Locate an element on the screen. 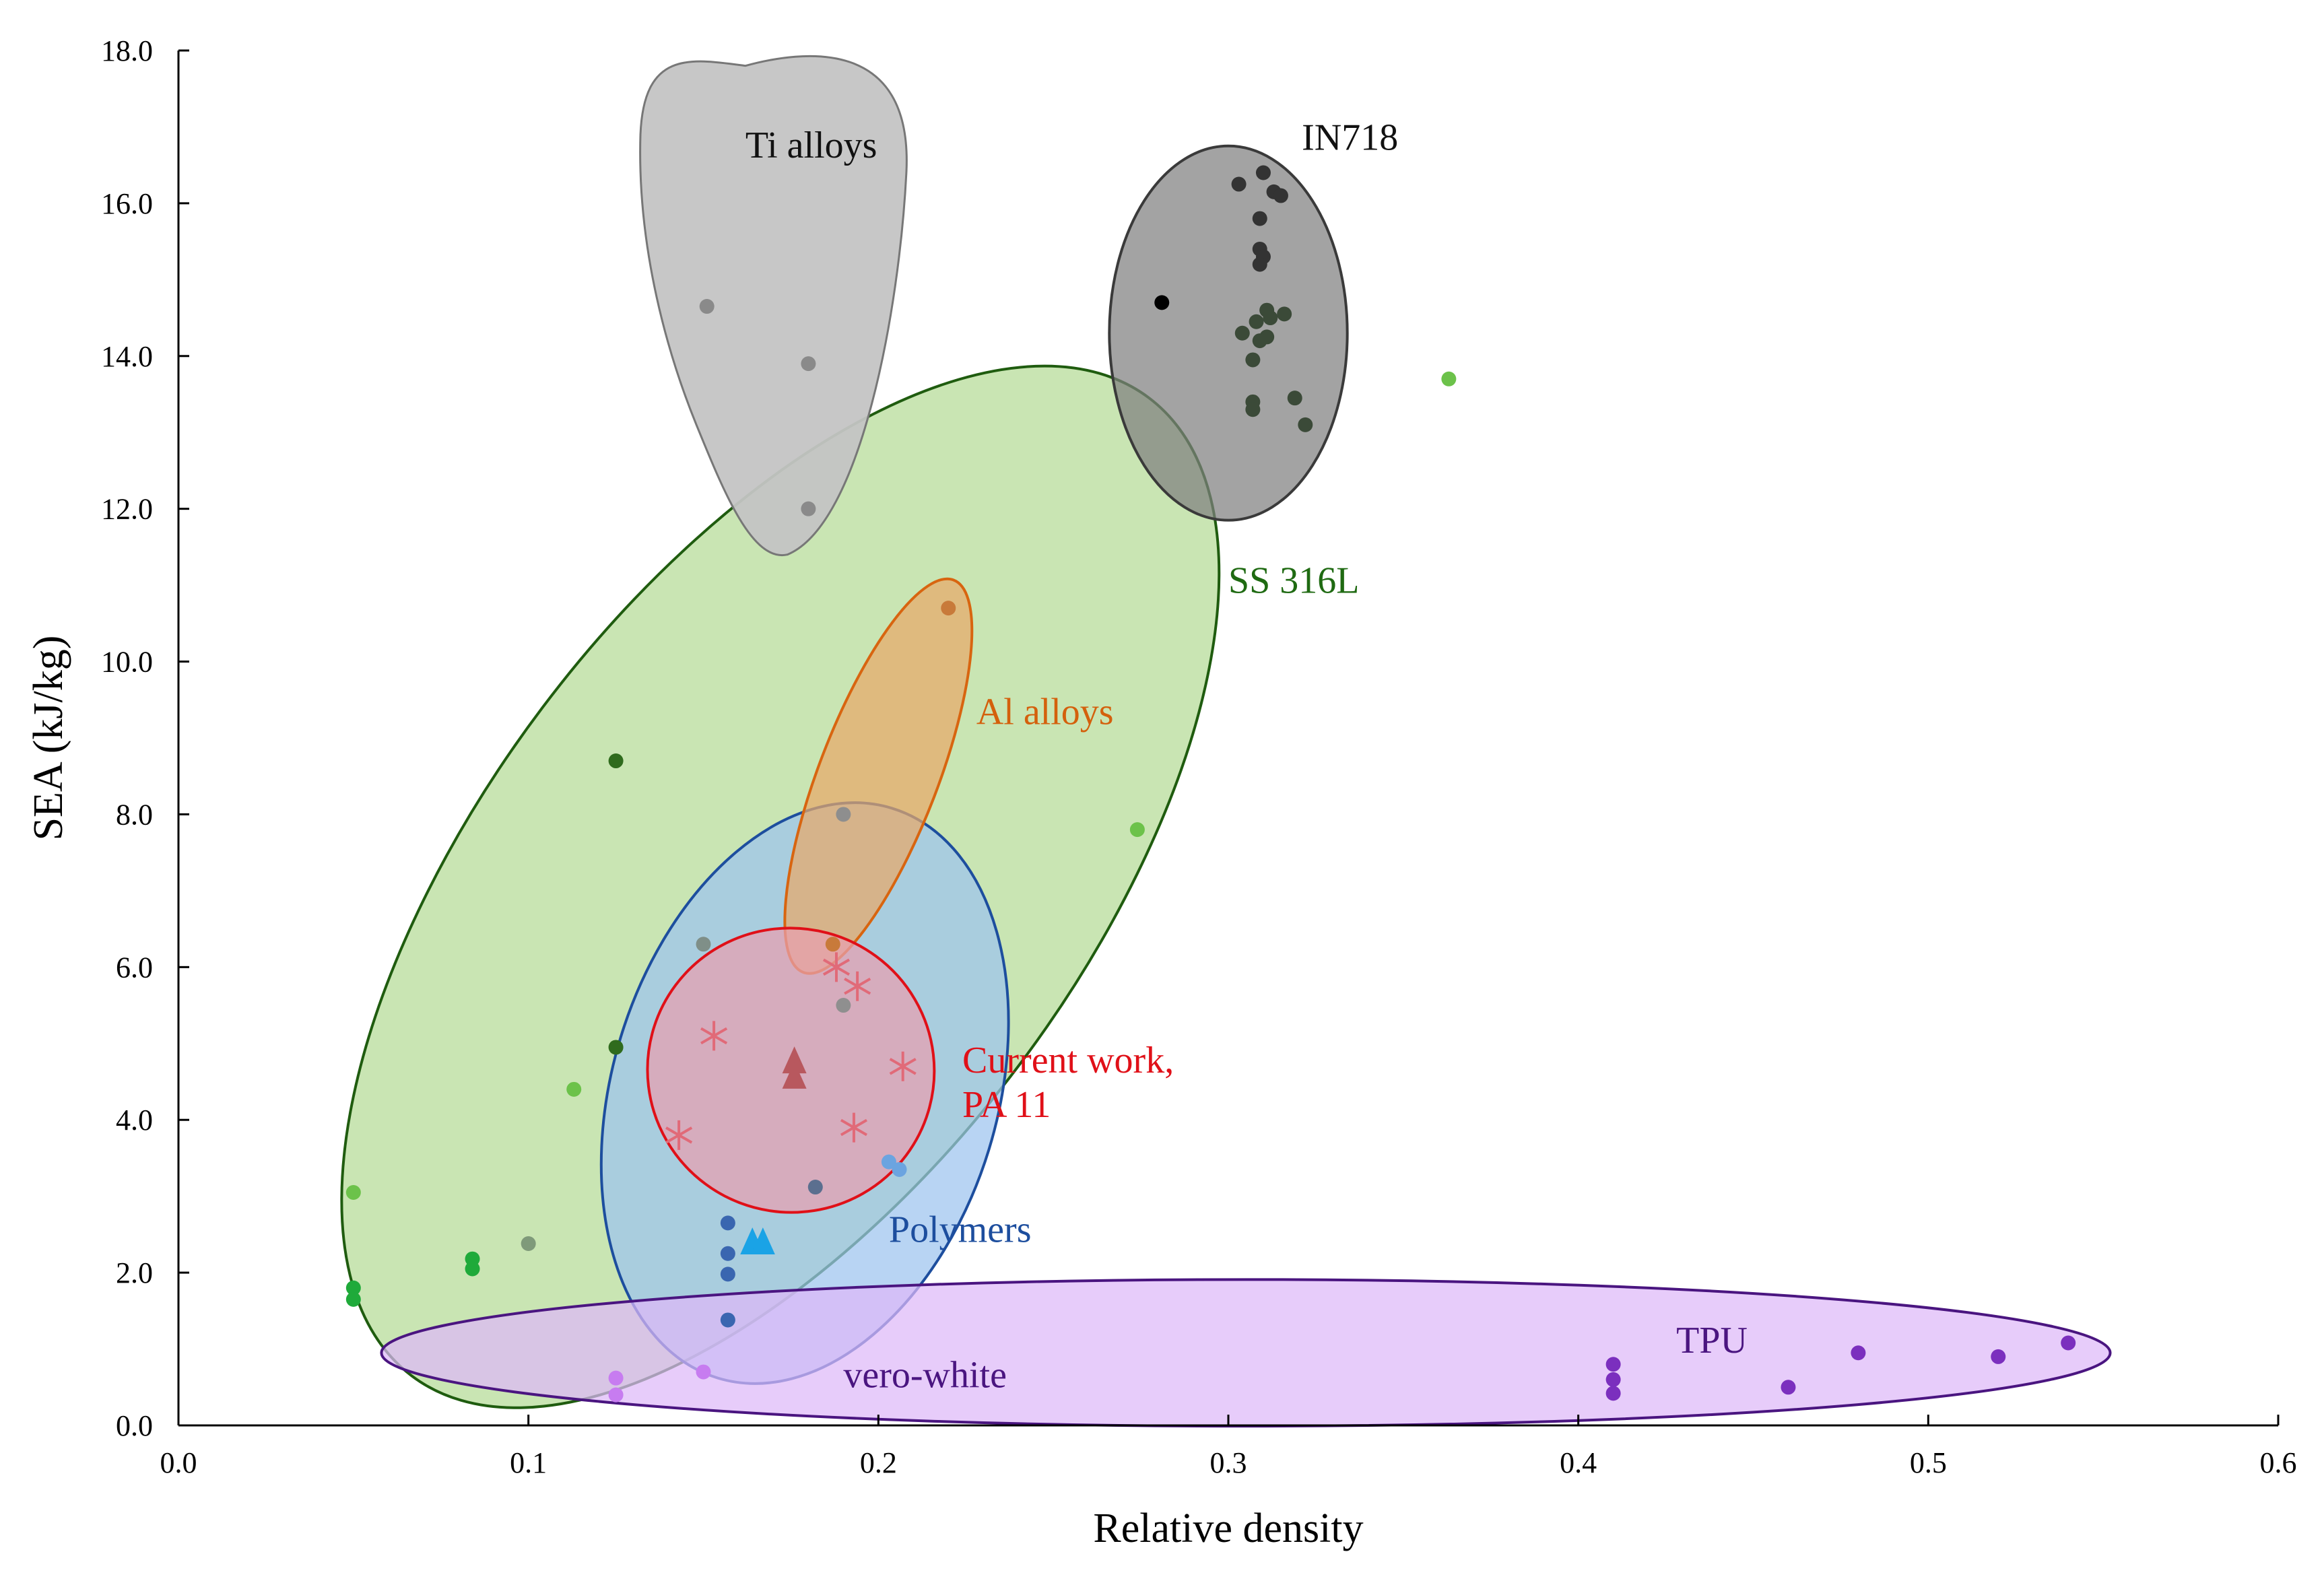 This screenshot has width=2324, height=1587. tpu-label: TPU is located at coordinates (1712, 1340).